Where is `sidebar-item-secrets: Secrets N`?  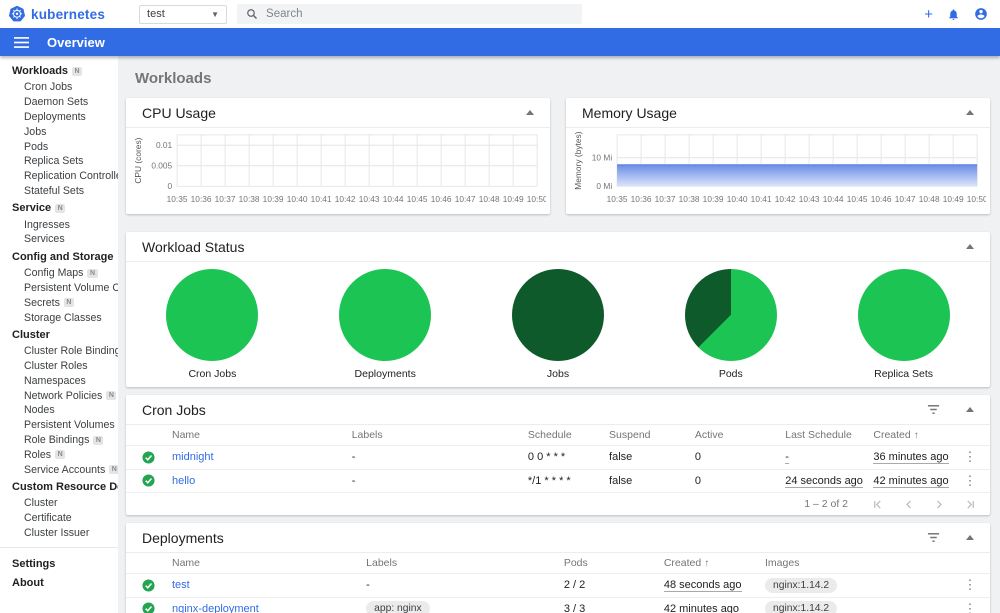 sidebar-item-secrets: Secrets N is located at coordinates (59, 302).